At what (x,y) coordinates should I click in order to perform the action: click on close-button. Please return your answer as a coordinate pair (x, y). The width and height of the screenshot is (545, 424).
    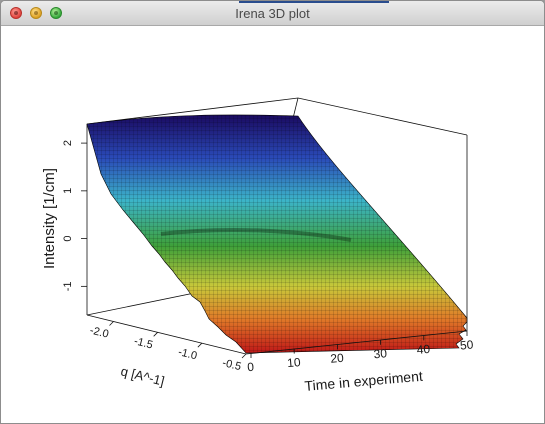
    Looking at the image, I should click on (16, 13).